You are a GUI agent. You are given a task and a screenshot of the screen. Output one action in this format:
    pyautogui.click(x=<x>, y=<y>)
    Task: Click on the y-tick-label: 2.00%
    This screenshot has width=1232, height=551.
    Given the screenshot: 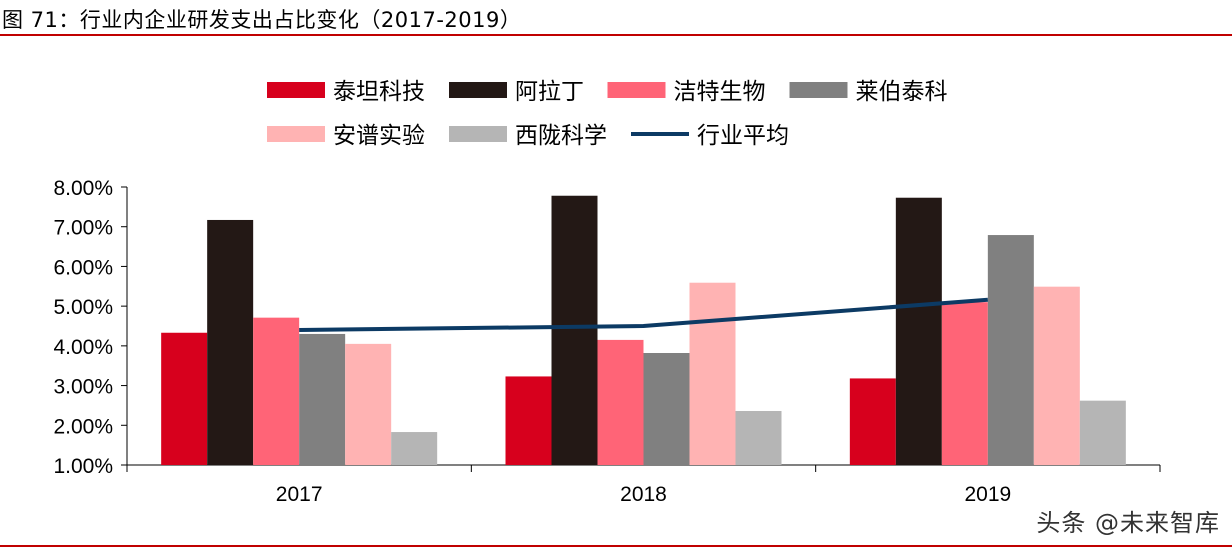 What is the action you would take?
    pyautogui.click(x=83, y=426)
    